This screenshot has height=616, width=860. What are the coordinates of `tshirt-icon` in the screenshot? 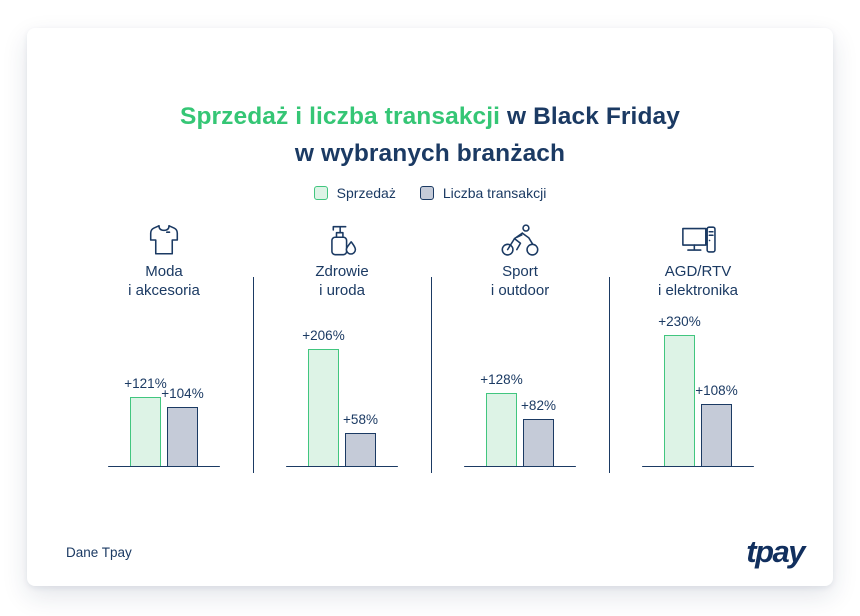 It's located at (164, 240).